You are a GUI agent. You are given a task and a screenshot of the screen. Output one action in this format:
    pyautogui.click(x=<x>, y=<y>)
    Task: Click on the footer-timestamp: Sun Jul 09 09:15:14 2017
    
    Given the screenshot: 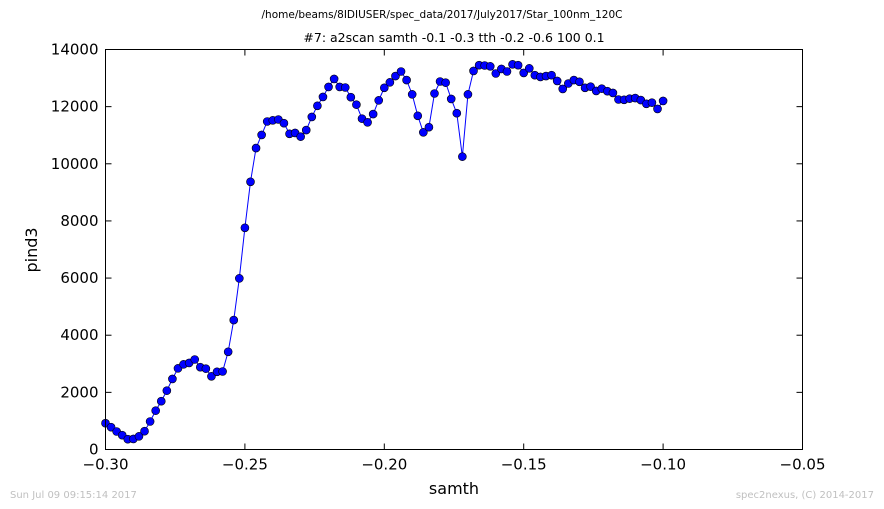 What is the action you would take?
    pyautogui.click(x=73, y=495)
    